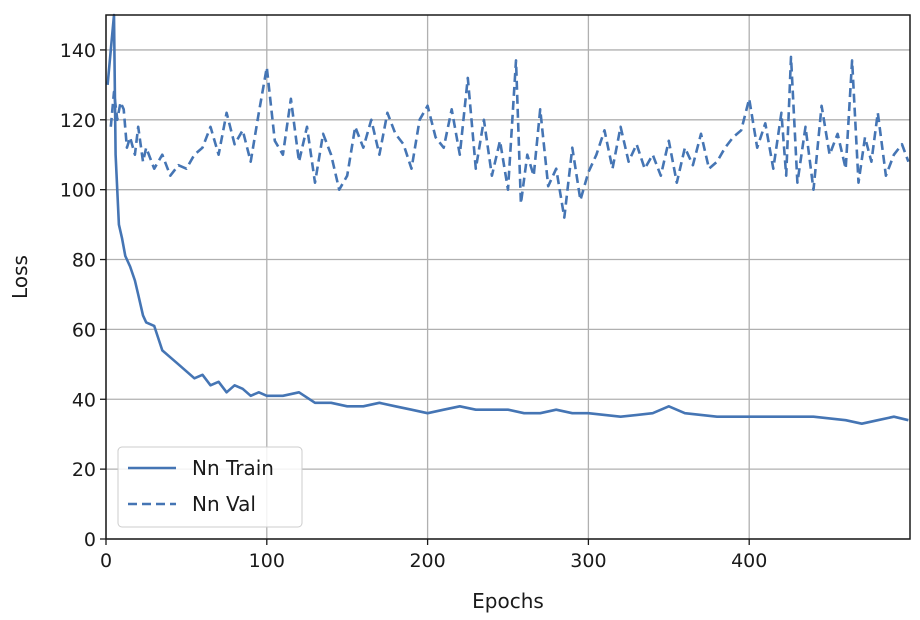 The width and height of the screenshot is (920, 620). I want to click on legend-label-val: Nn Val, so click(224, 504).